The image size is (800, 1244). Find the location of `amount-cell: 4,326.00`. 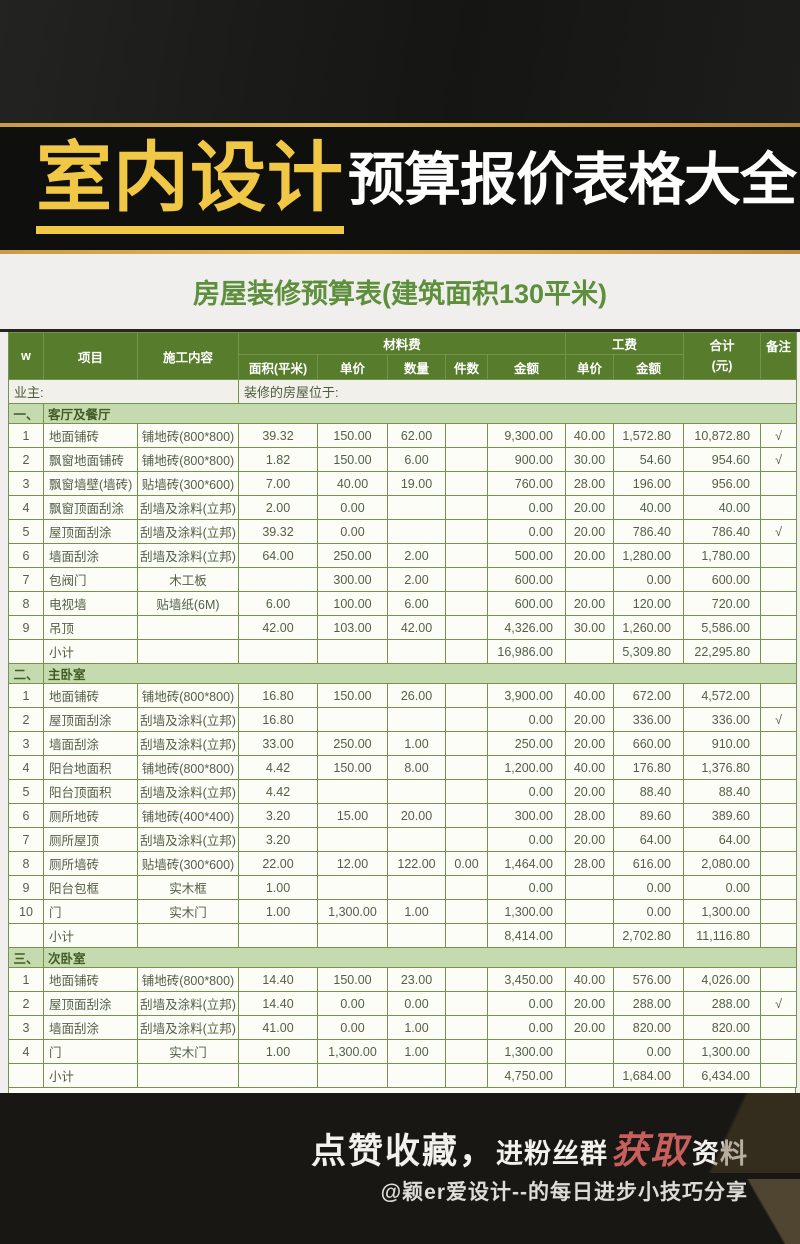

amount-cell: 4,326.00 is located at coordinates (526, 627).